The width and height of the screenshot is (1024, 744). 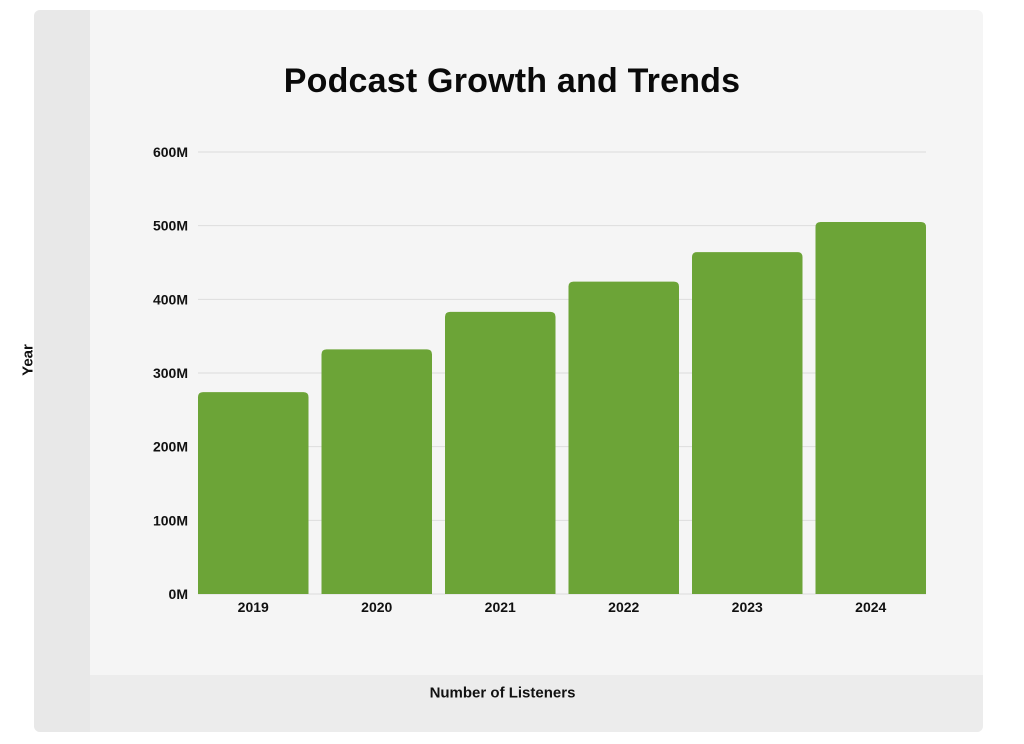 What do you see at coordinates (623, 437) in the screenshot?
I see `bar-2022` at bounding box center [623, 437].